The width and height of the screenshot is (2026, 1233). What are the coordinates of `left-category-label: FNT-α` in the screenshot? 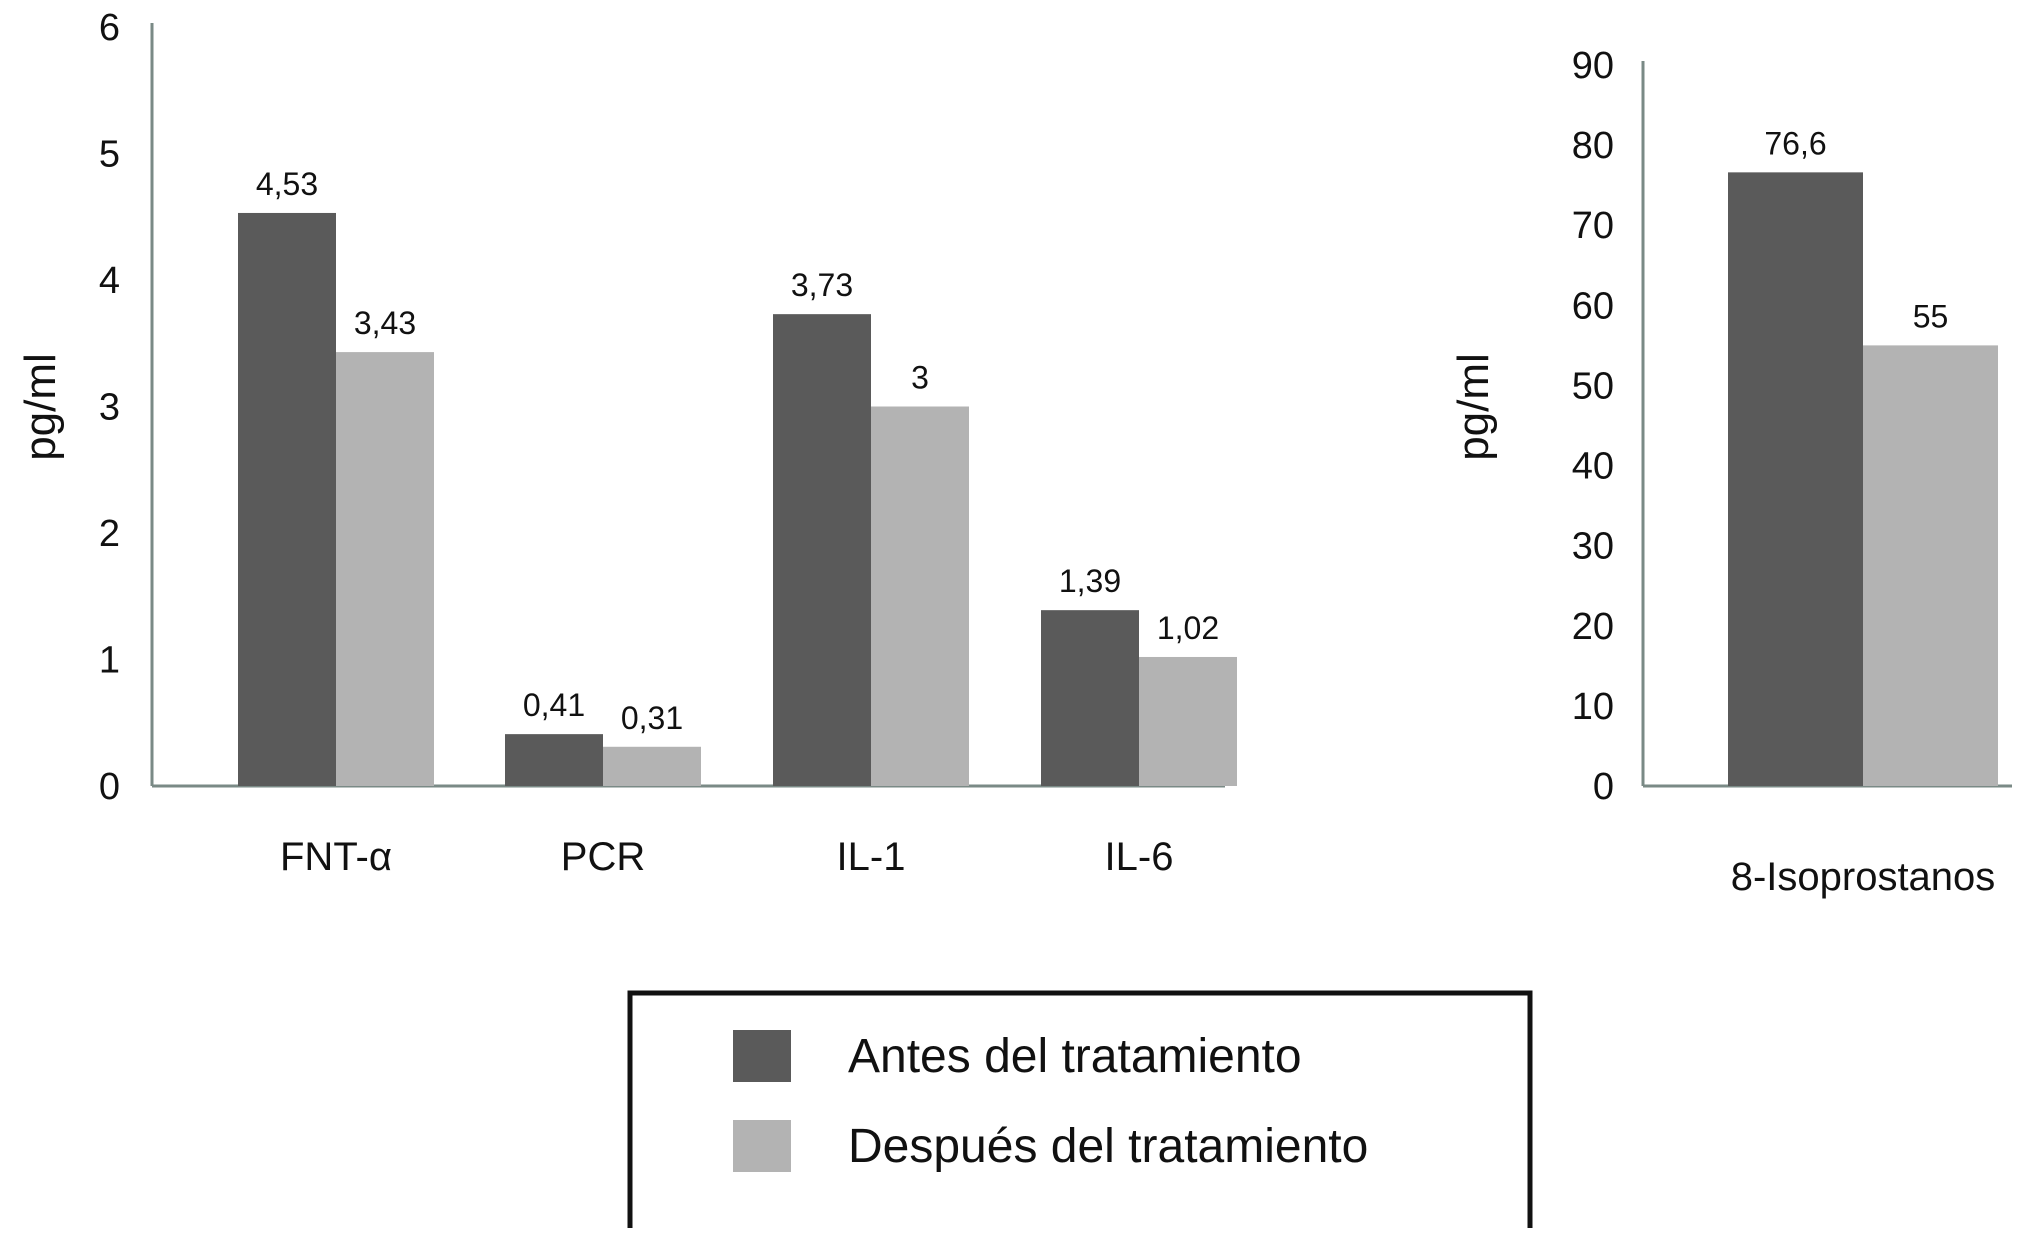 It's located at (336, 857).